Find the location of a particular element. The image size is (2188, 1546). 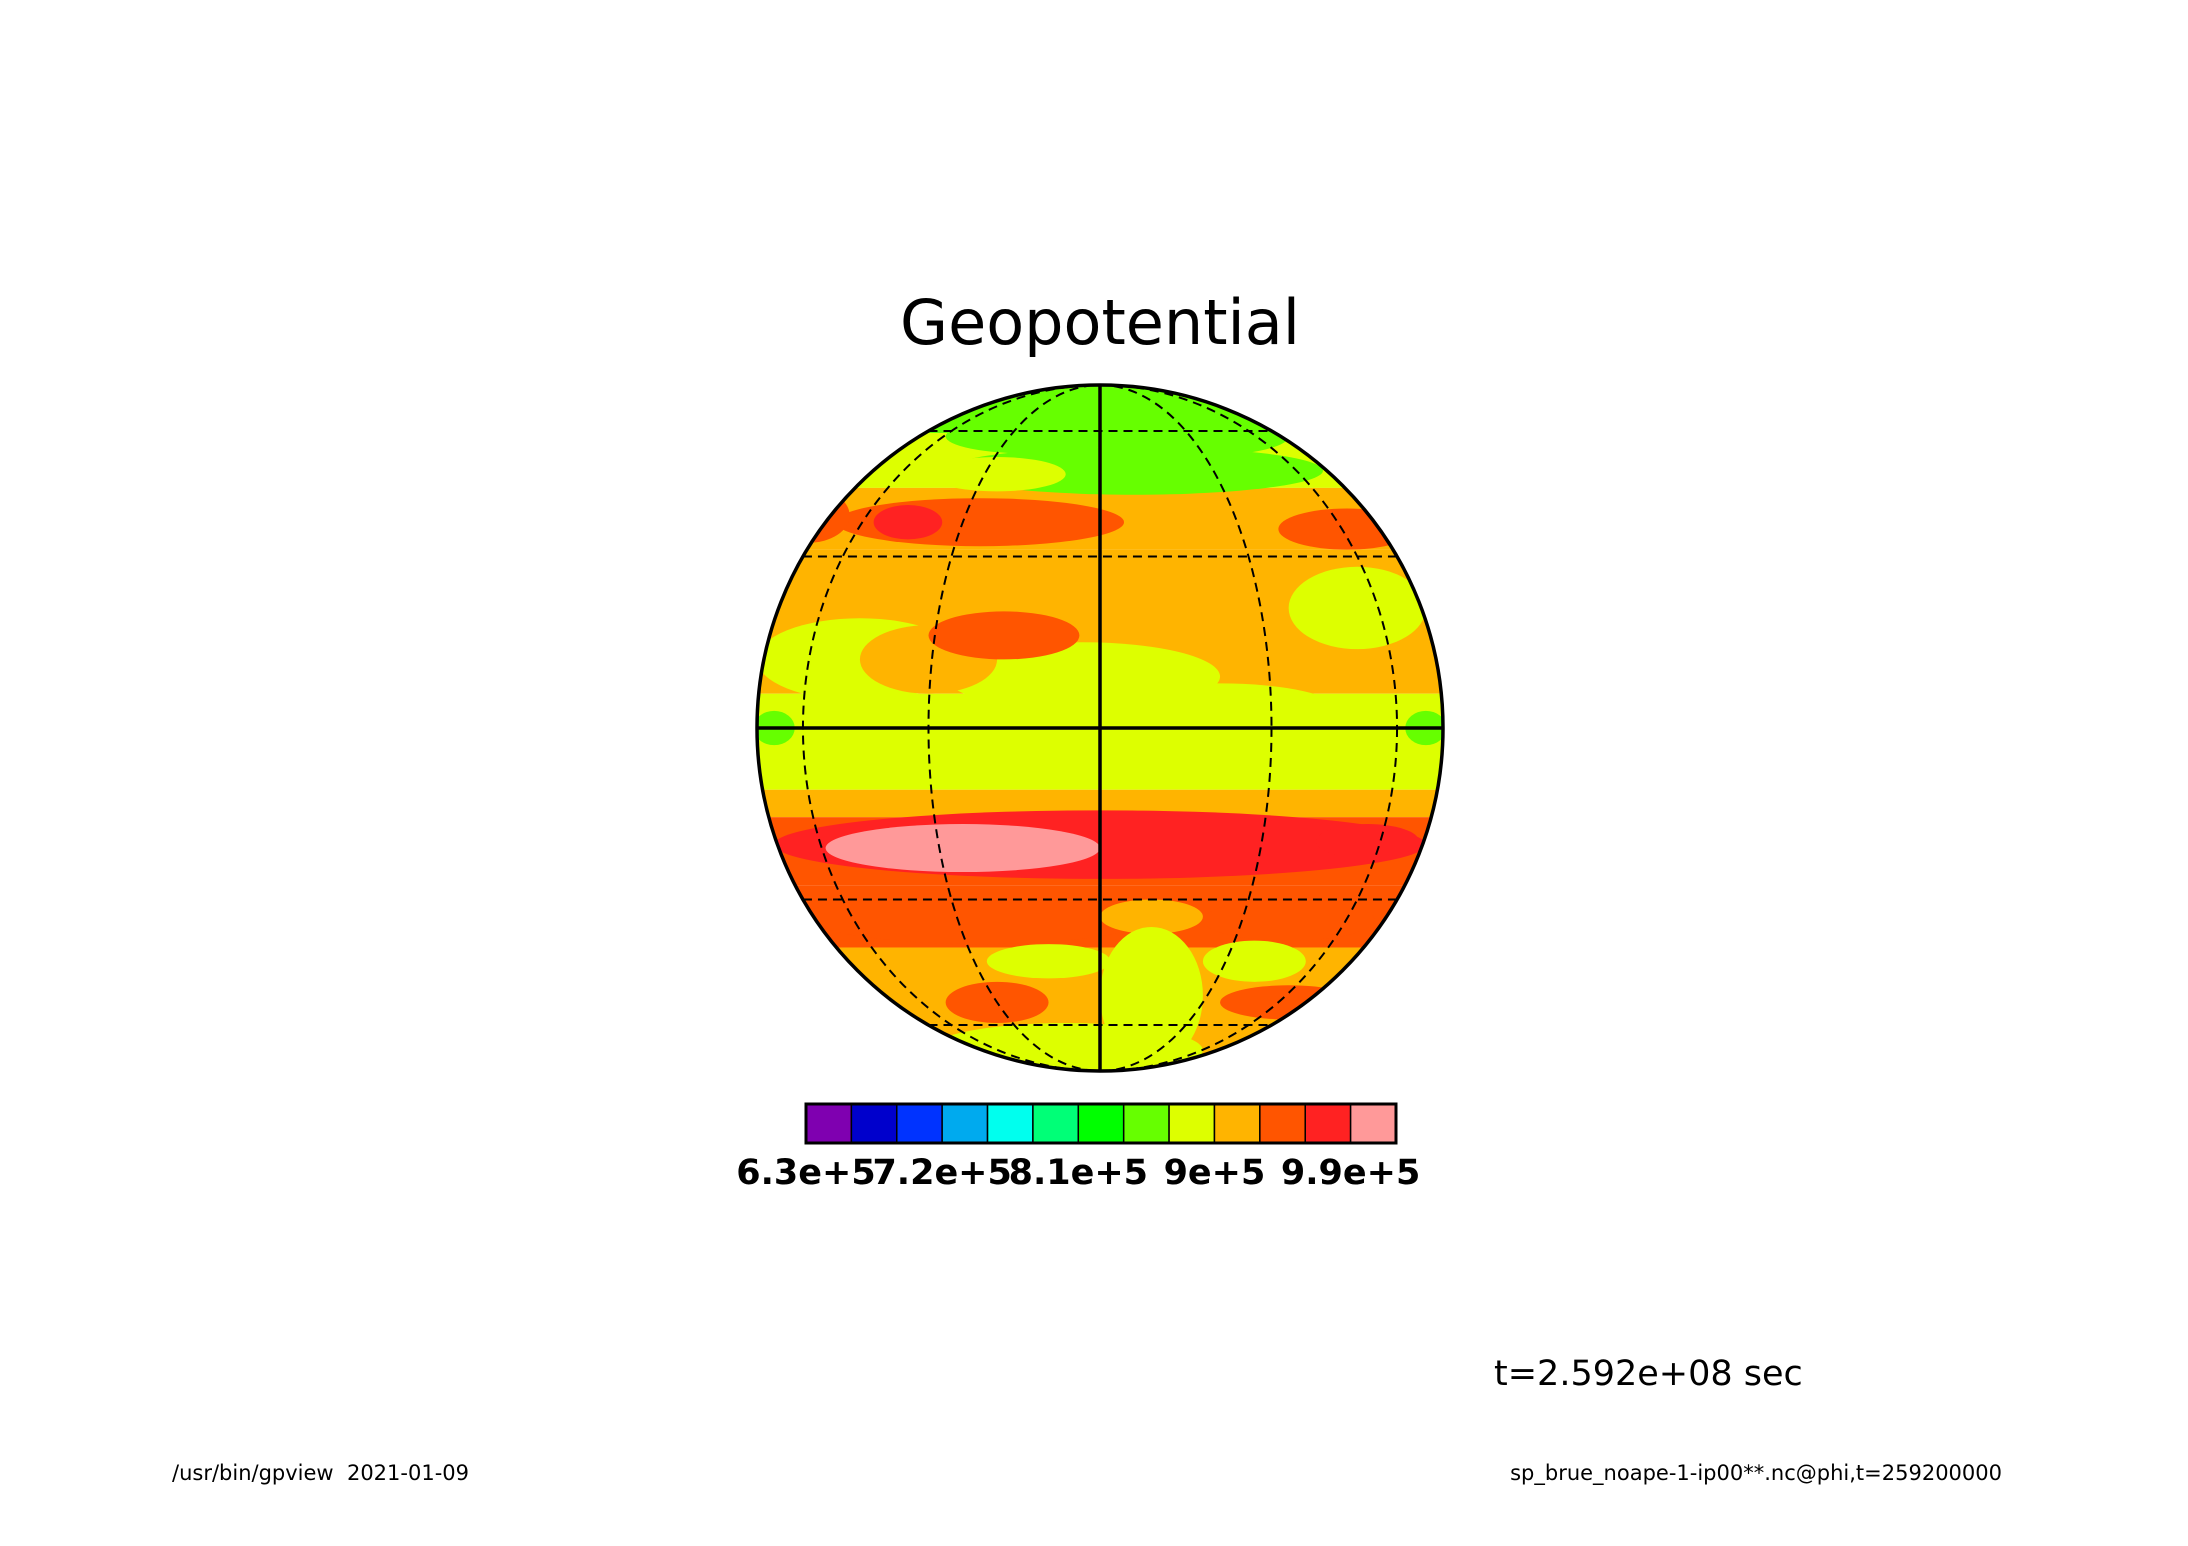

colorbar: 6.3e+57.2e+58.1e+5 9e+5 9.9e+5 is located at coordinates (1078, 1147).